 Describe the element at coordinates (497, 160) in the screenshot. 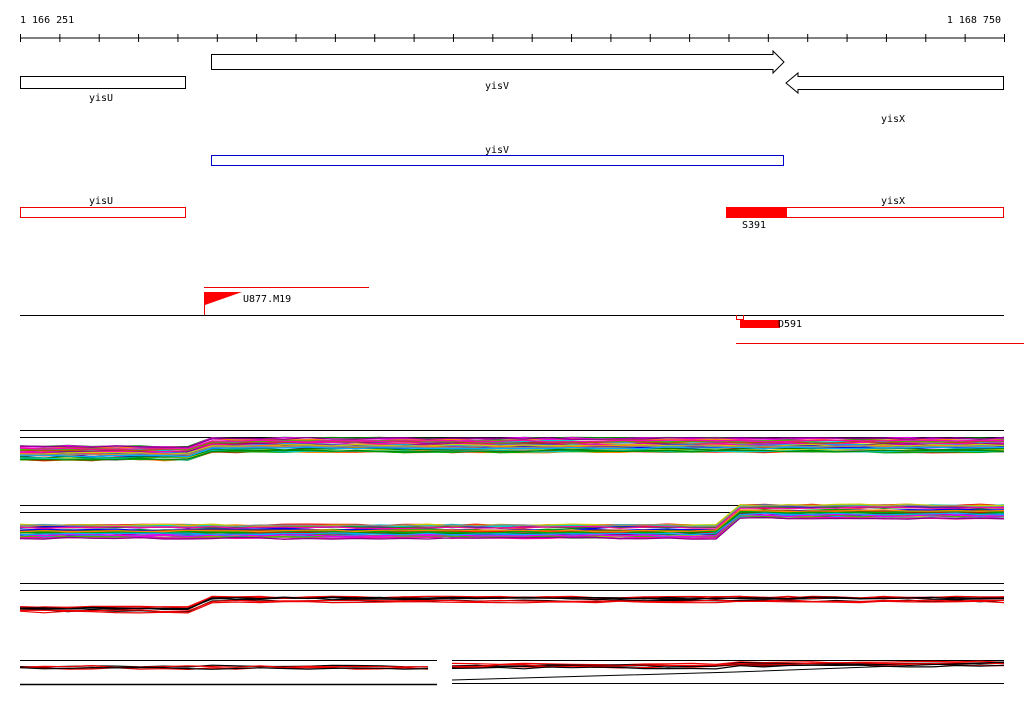

I see `transcript-box` at that location.